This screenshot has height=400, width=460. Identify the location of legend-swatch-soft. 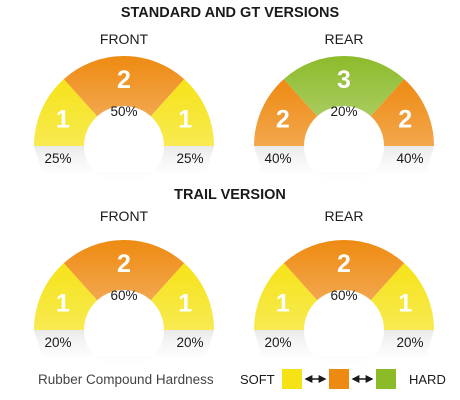
(292, 379).